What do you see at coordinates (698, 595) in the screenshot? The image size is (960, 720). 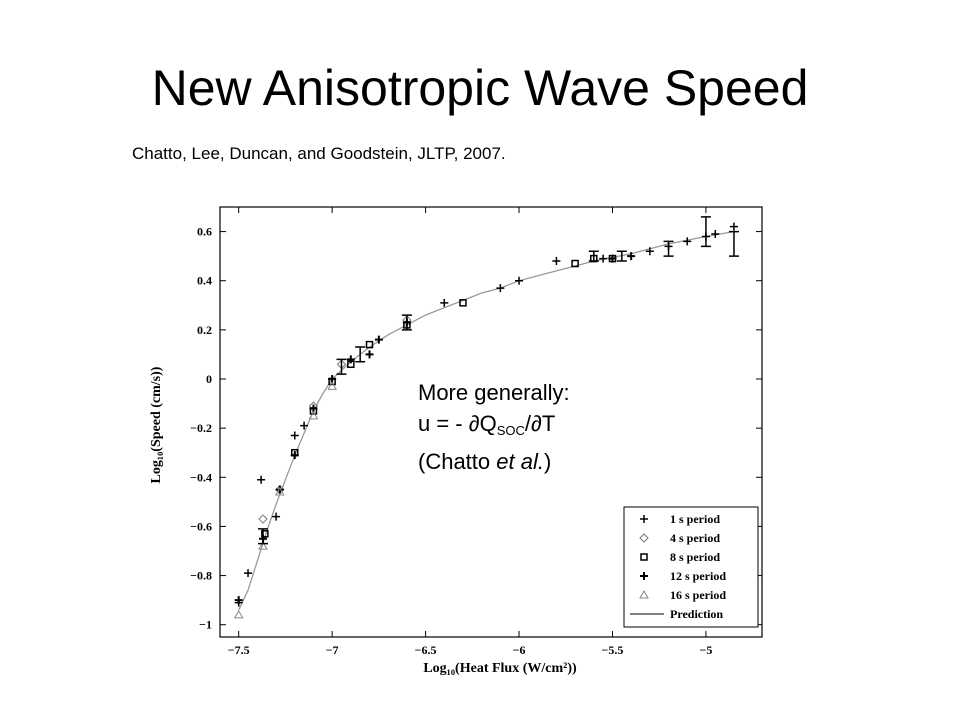 I see `legend-label: 16 s period` at bounding box center [698, 595].